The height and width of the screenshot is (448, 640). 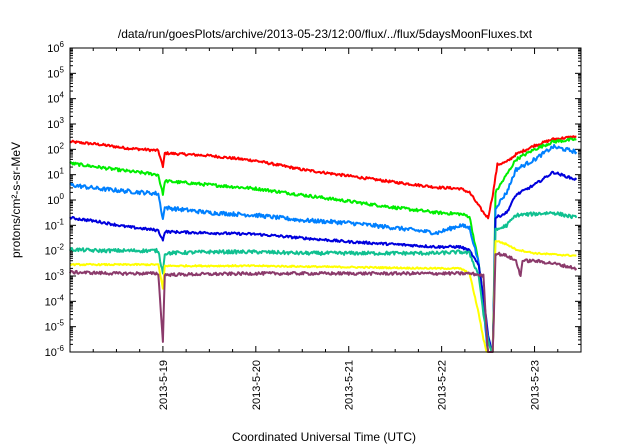 What do you see at coordinates (55, 199) in the screenshot?
I see `y-tick-label: 10⁰` at bounding box center [55, 199].